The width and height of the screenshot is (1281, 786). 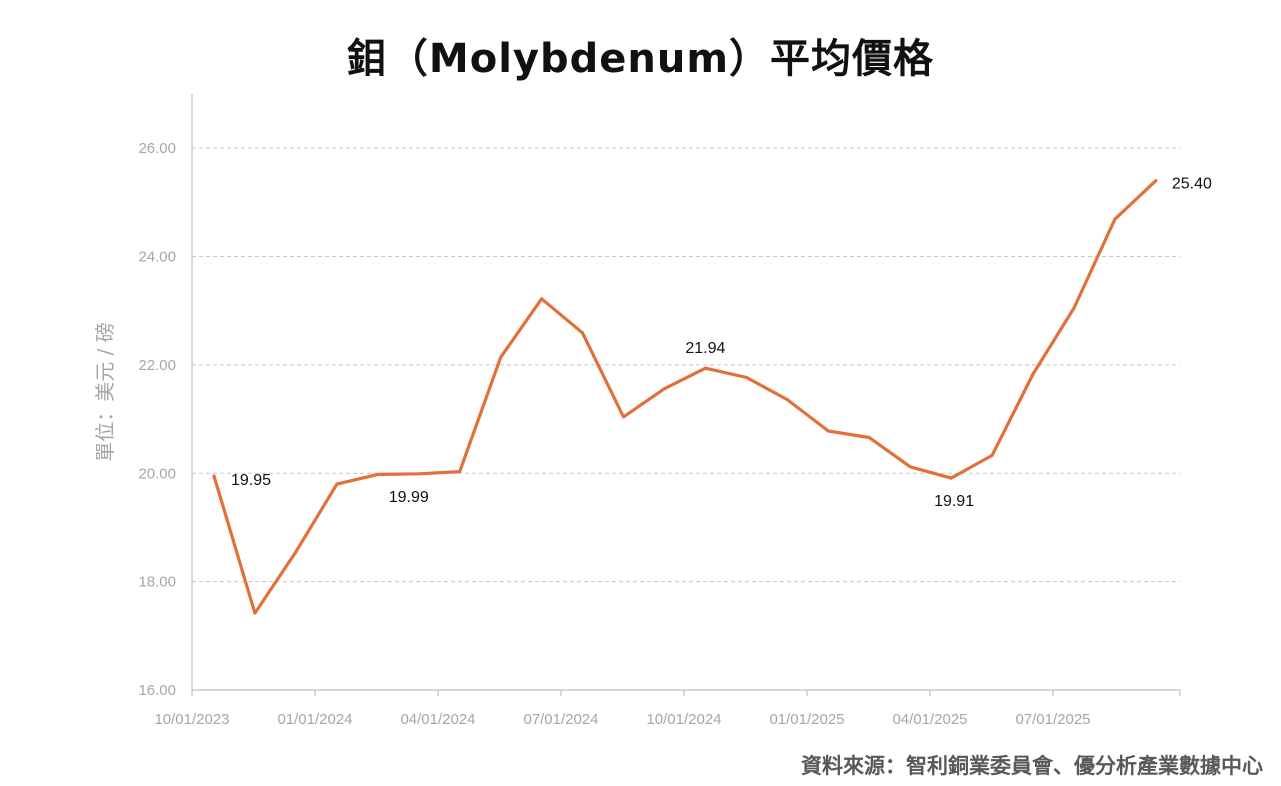 I want to click on x-tick-label: 01/01/2024, so click(x=314, y=719).